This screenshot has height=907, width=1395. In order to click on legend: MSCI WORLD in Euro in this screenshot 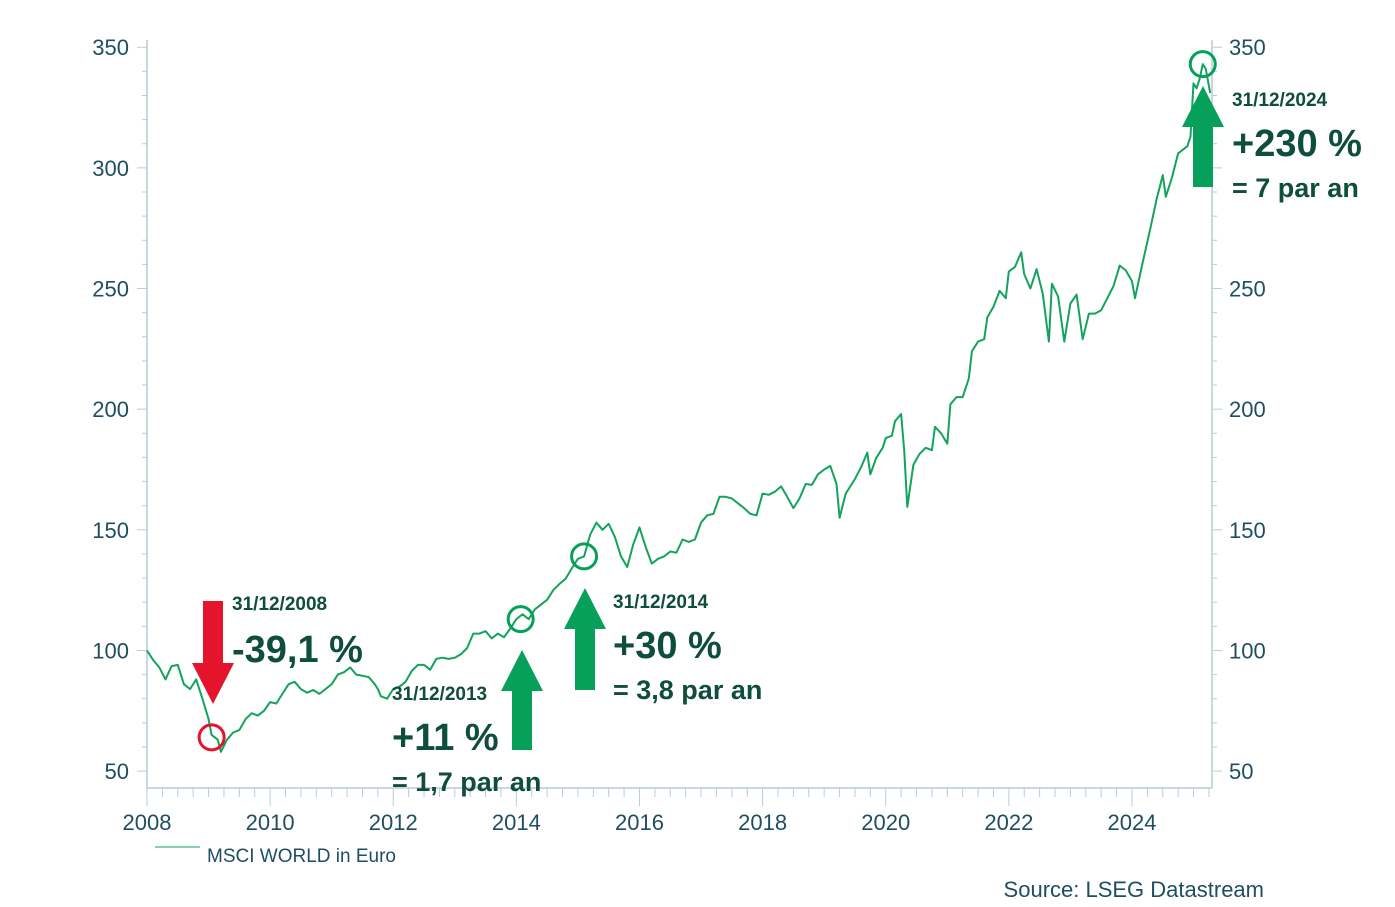, I will do `click(275, 856)`.